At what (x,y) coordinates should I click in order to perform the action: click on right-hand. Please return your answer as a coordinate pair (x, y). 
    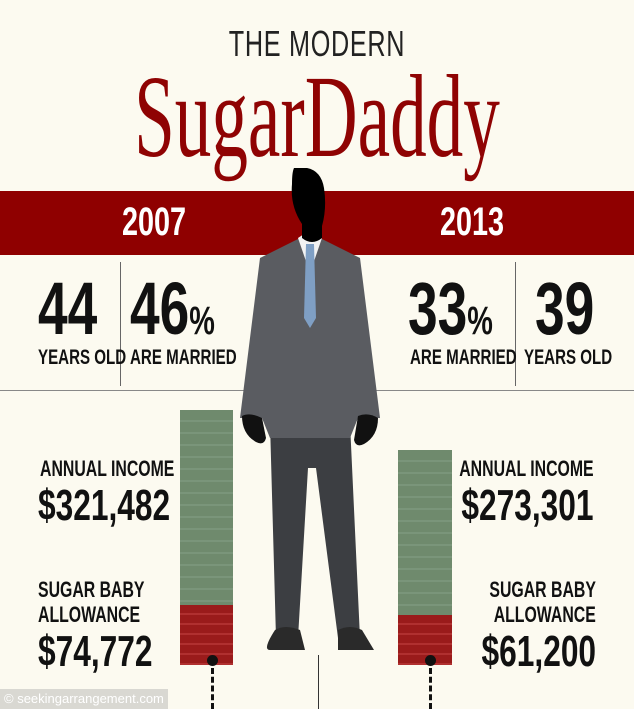
    Looking at the image, I should click on (366, 430).